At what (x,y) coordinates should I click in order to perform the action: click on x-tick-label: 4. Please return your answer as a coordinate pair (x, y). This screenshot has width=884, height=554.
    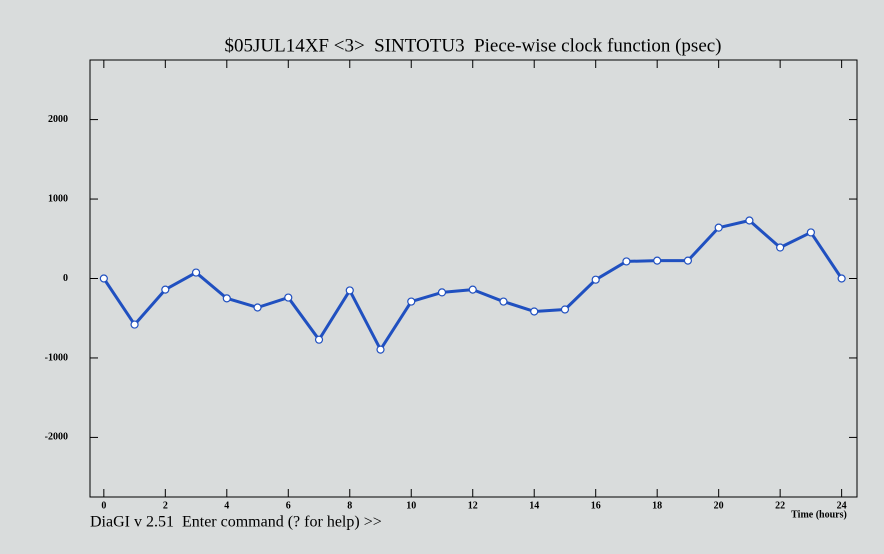
    Looking at the image, I should click on (226, 505).